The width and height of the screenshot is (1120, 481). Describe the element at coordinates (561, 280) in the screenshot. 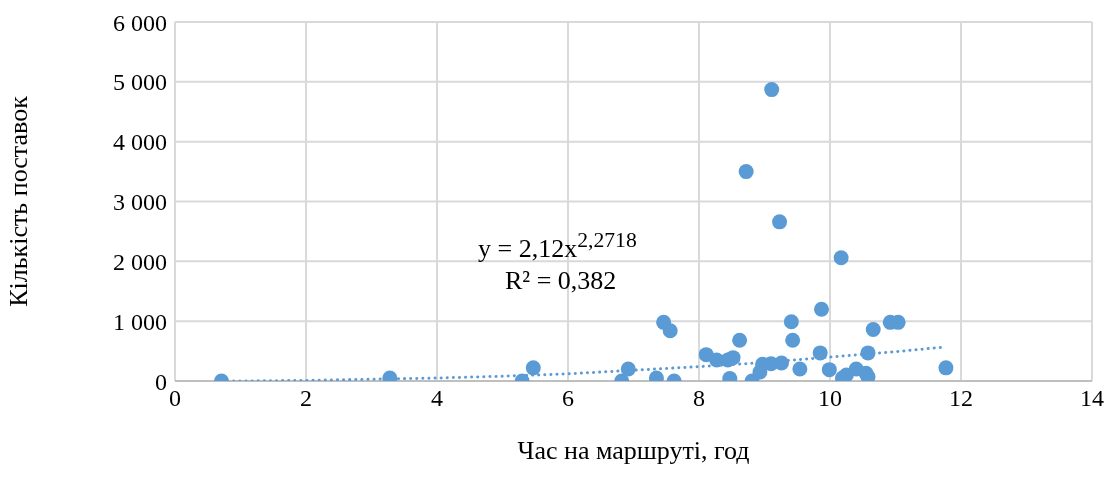

I see `annotation: R² = 0,382` at that location.